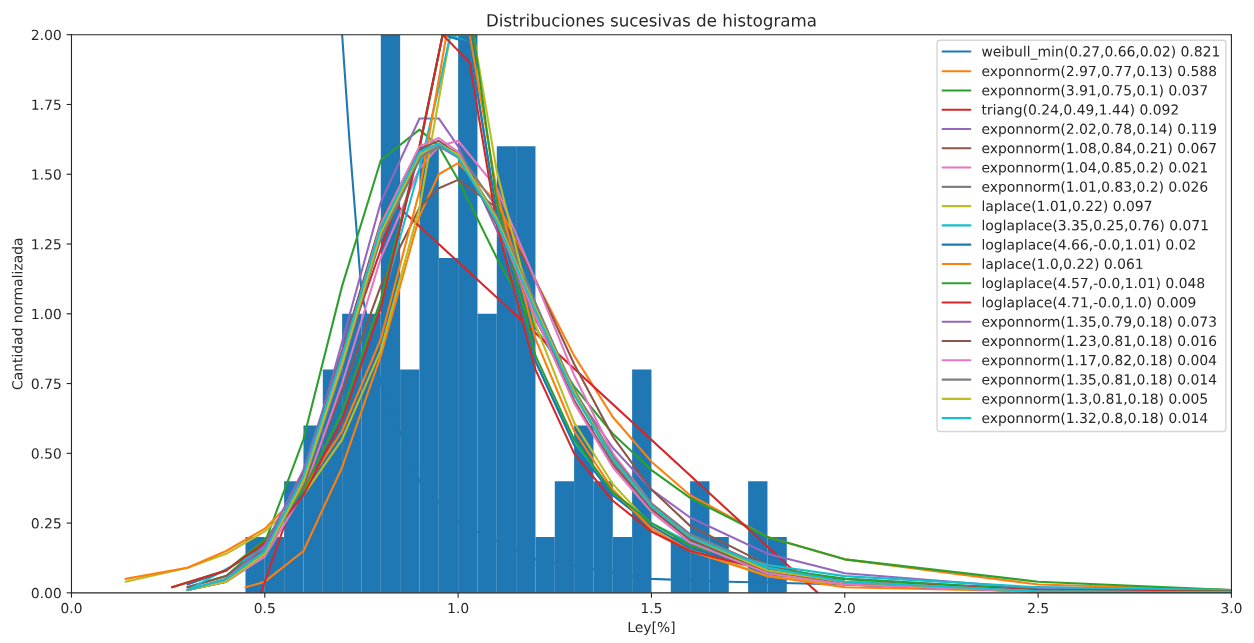 This screenshot has height=643, width=1254. Describe the element at coordinates (1095, 188) in the screenshot. I see `legend-label: exponnorm(1.01,0.83,0.2) 0.026` at that location.